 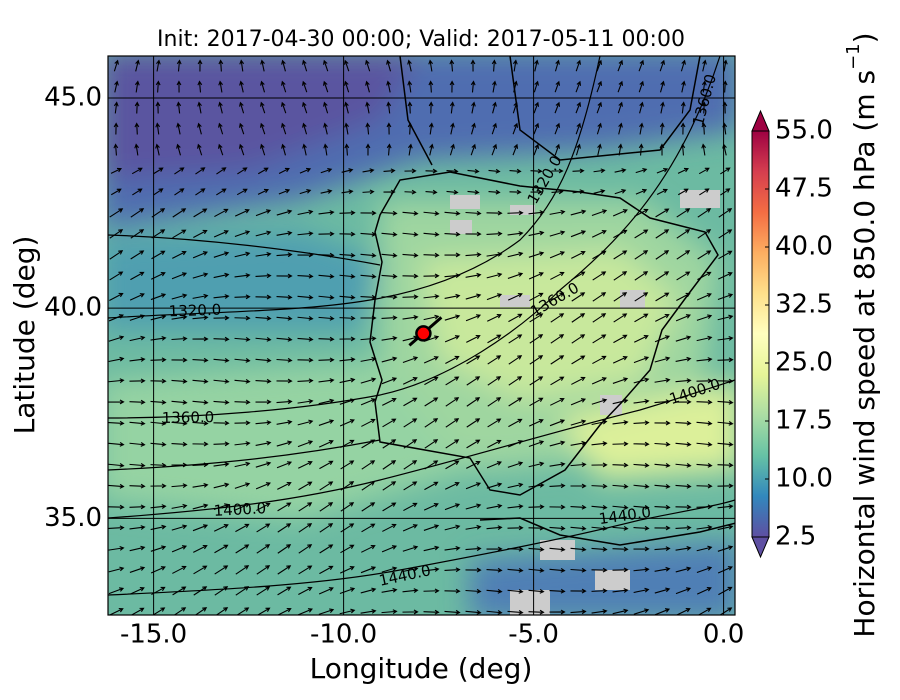 What do you see at coordinates (421, 668) in the screenshot?
I see `x-axis-label: Longitude (deg)` at bounding box center [421, 668].